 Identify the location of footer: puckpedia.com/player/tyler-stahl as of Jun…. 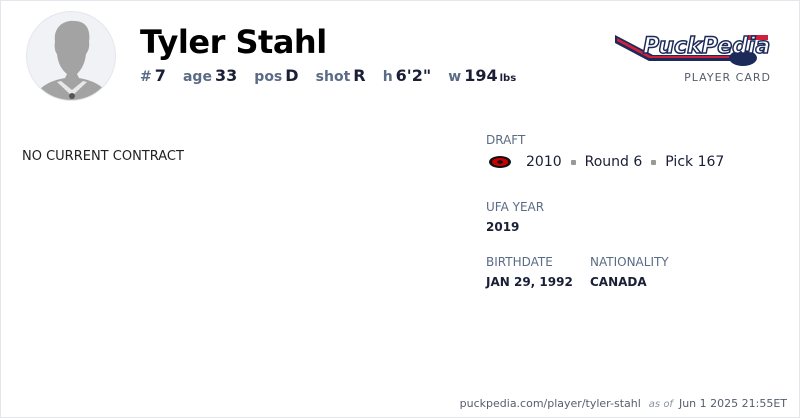
(623, 403).